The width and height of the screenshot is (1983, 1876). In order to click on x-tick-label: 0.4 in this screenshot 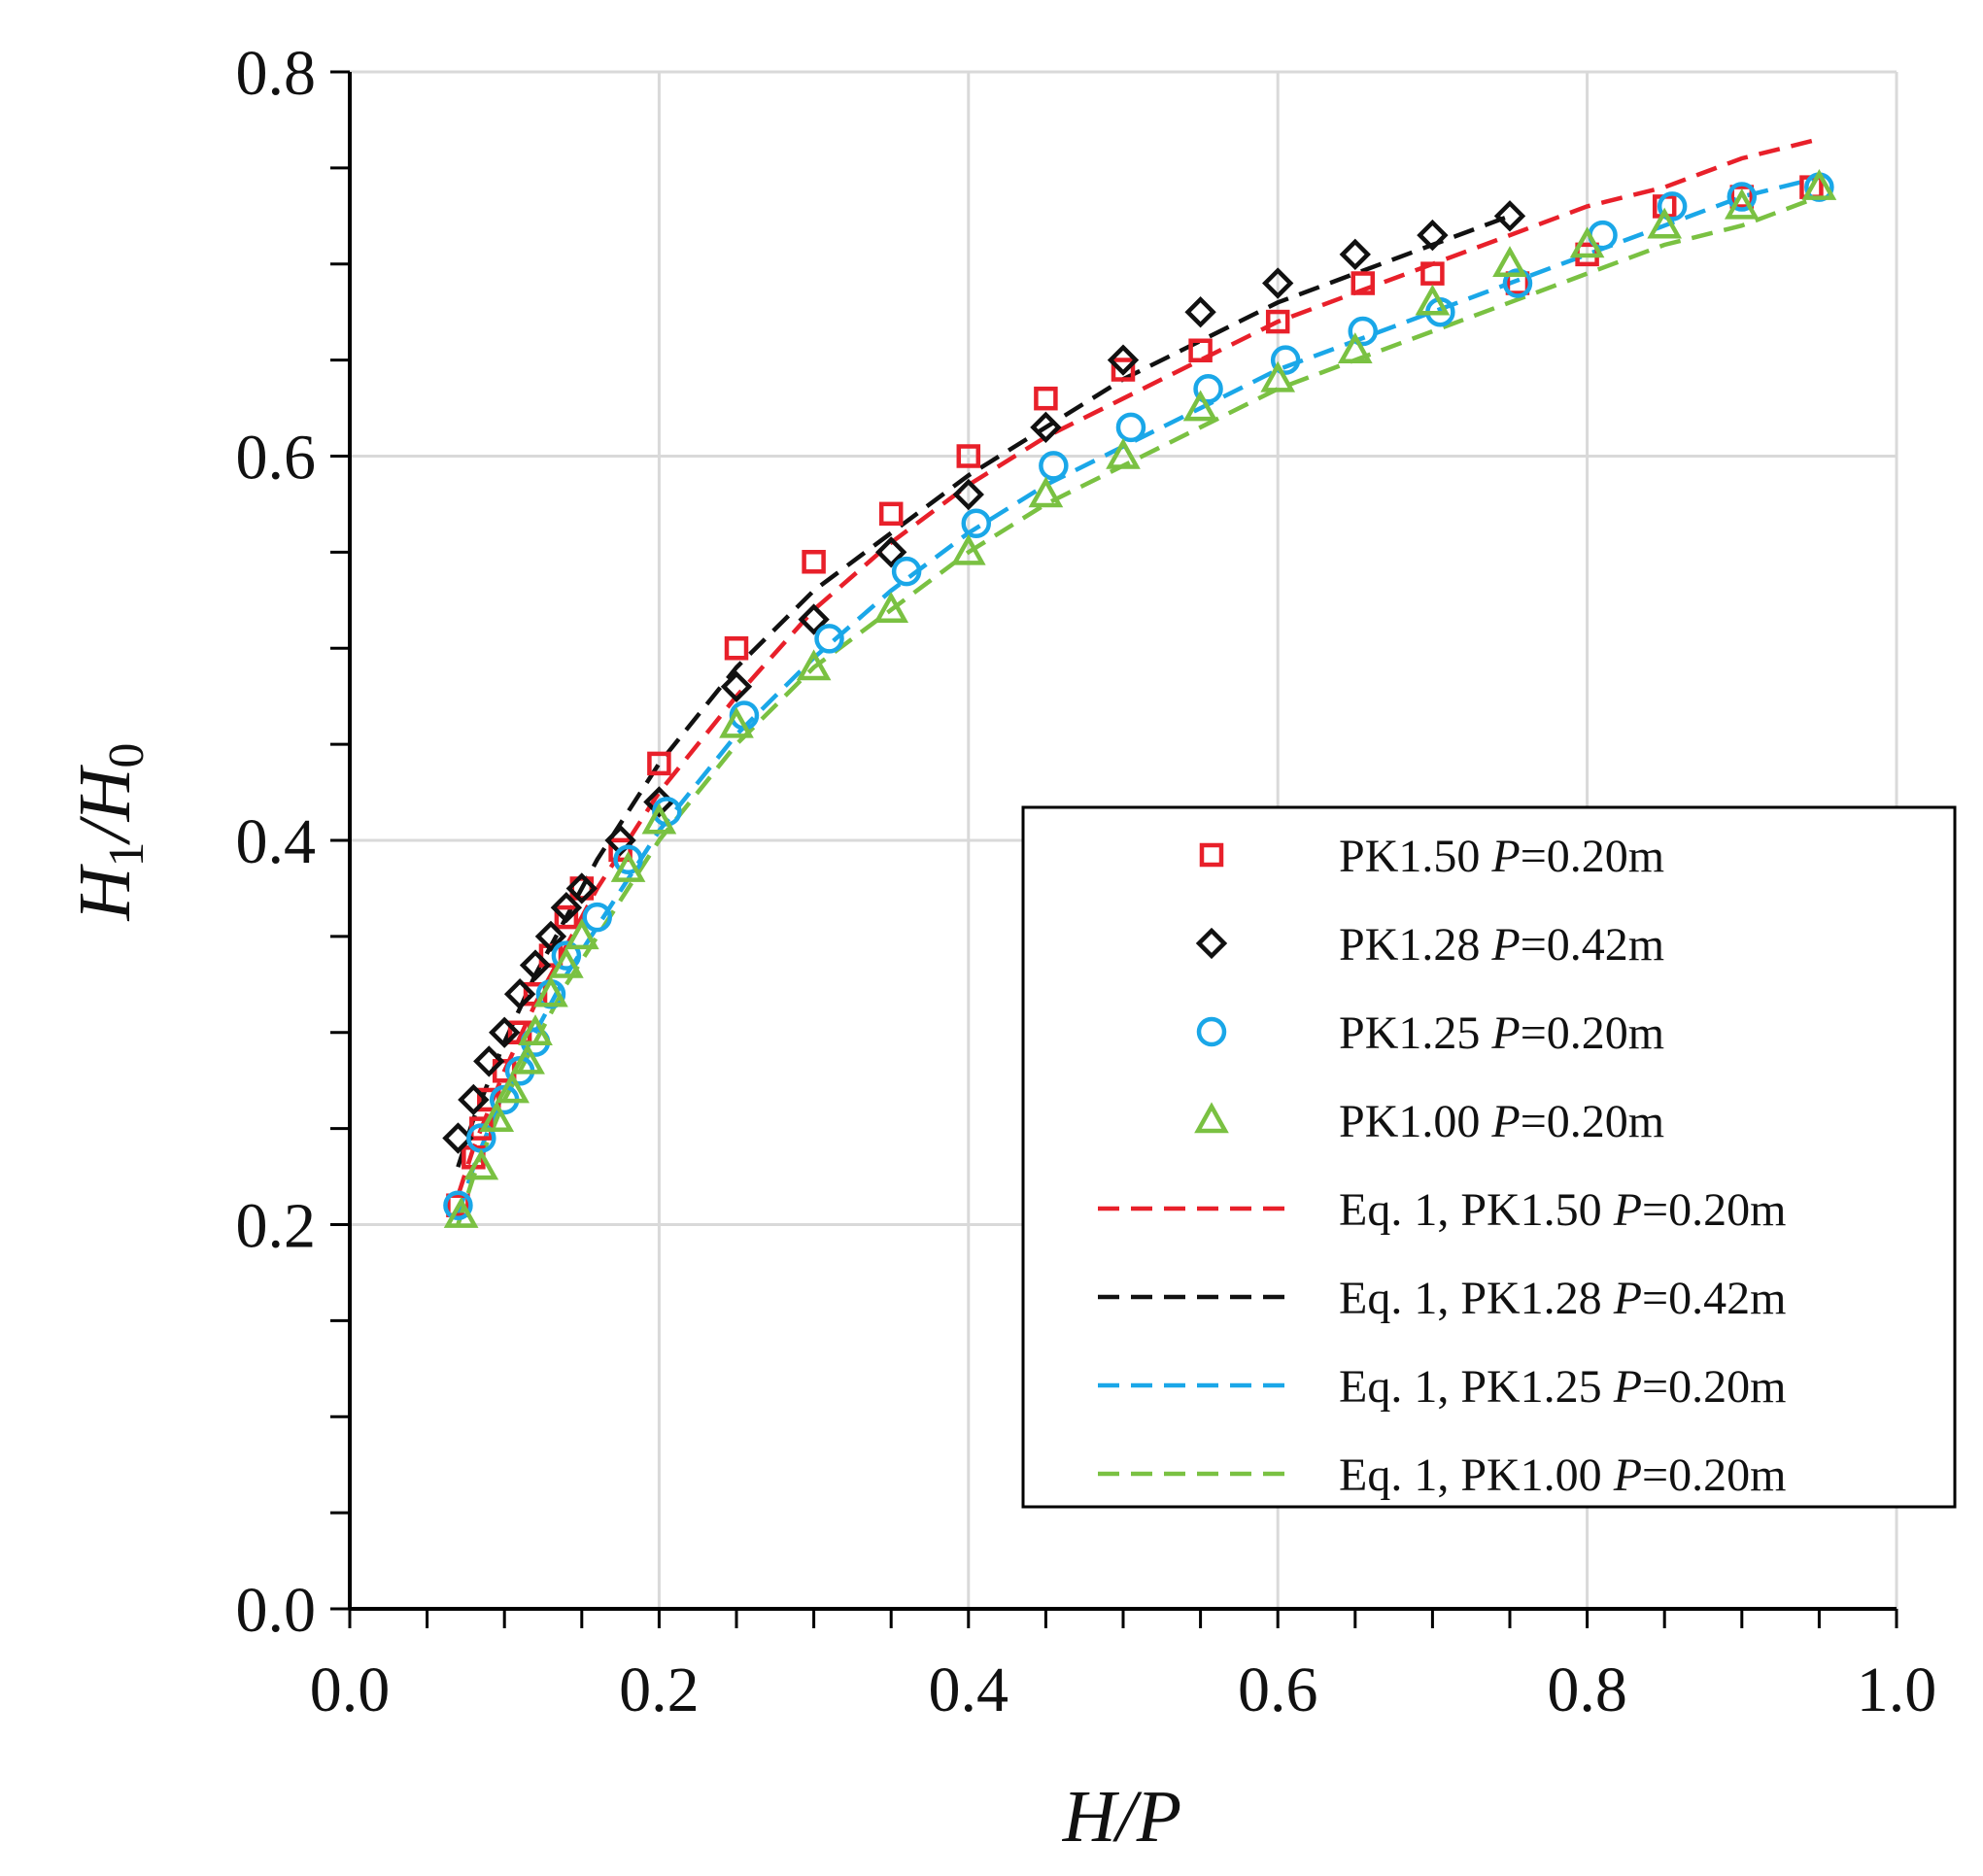, I will do `click(969, 1689)`.